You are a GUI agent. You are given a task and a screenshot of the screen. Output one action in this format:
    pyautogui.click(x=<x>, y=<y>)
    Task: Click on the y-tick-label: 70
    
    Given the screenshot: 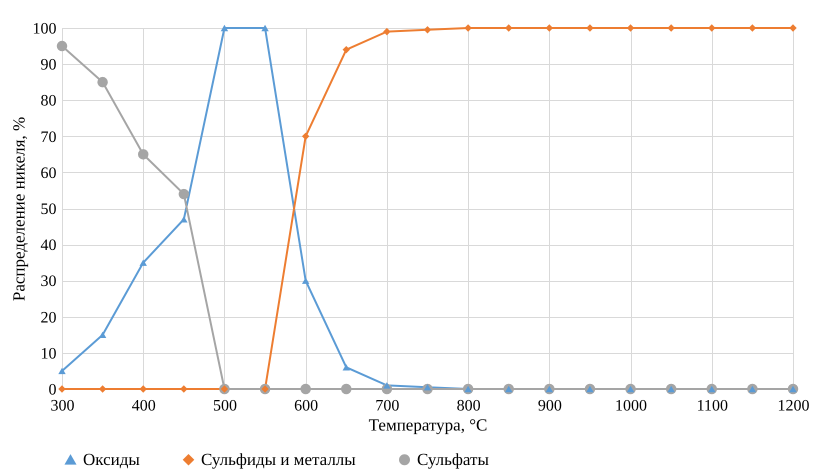 What is the action you would take?
    pyautogui.click(x=48, y=137)
    